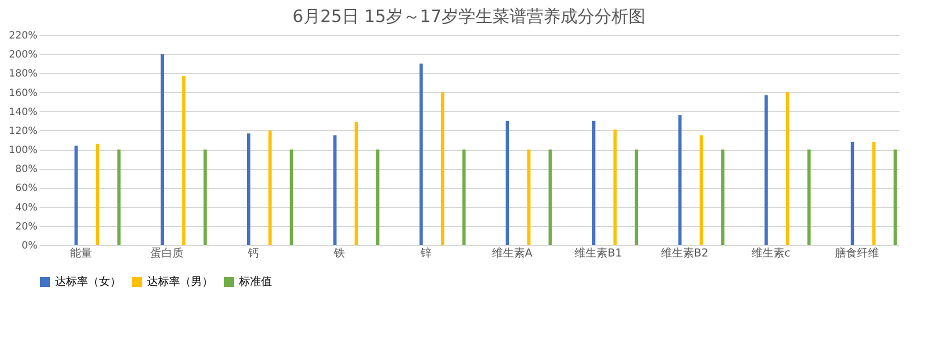 The image size is (930, 340). What do you see at coordinates (469, 17) in the screenshot?
I see `chart-title: 6月25日 15岁～17岁学生菜谱营养成分分析图` at bounding box center [469, 17].